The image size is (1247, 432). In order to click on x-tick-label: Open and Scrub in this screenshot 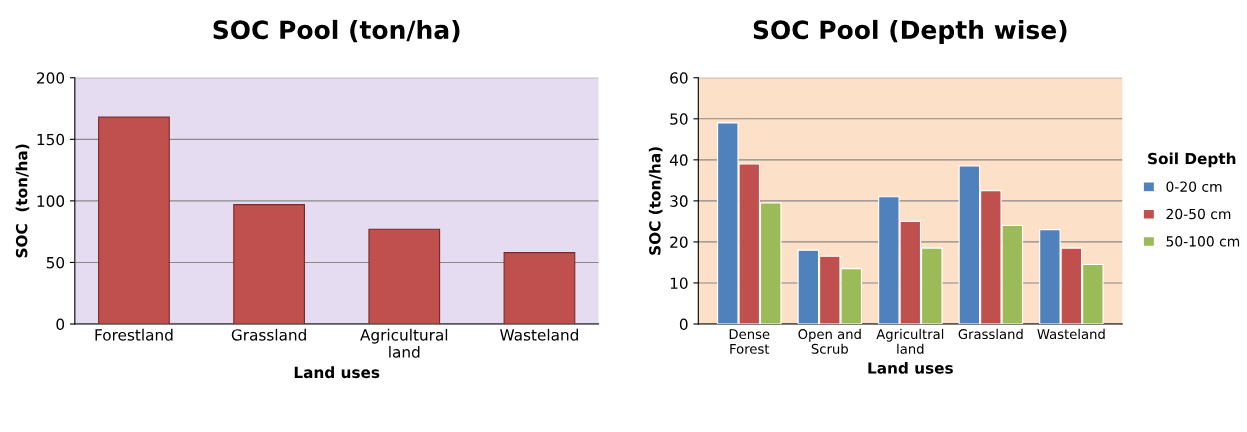, I will do `click(829, 341)`.